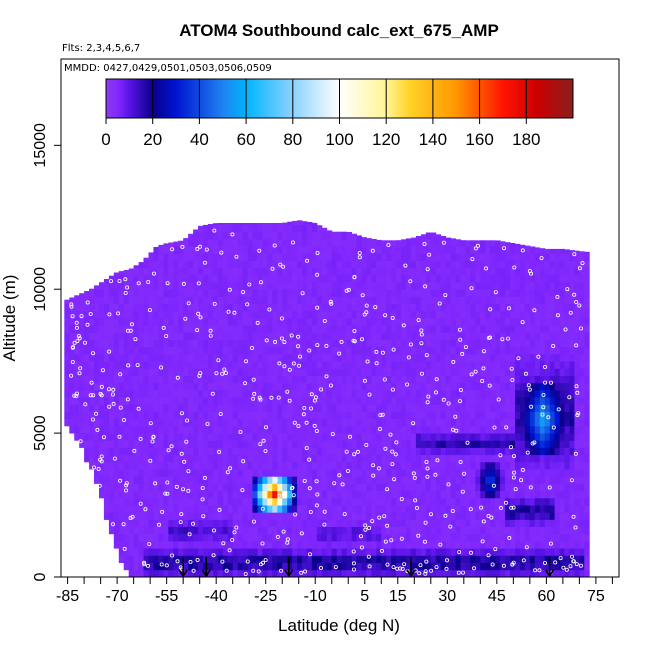 The image size is (650, 650). What do you see at coordinates (349, 436) in the screenshot?
I see `sample-point` at bounding box center [349, 436].